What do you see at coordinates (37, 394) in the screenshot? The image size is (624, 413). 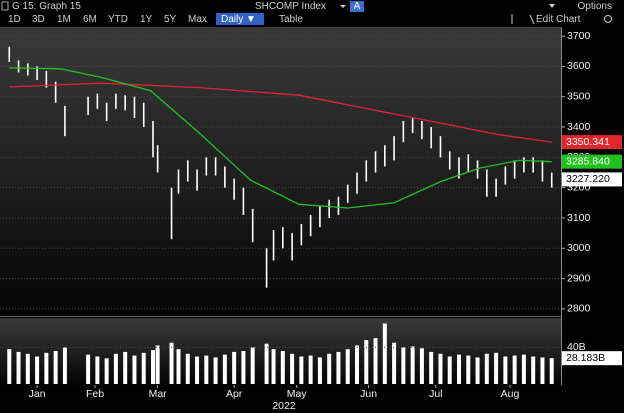 I see `x-tick-label: Jan` at bounding box center [37, 394].